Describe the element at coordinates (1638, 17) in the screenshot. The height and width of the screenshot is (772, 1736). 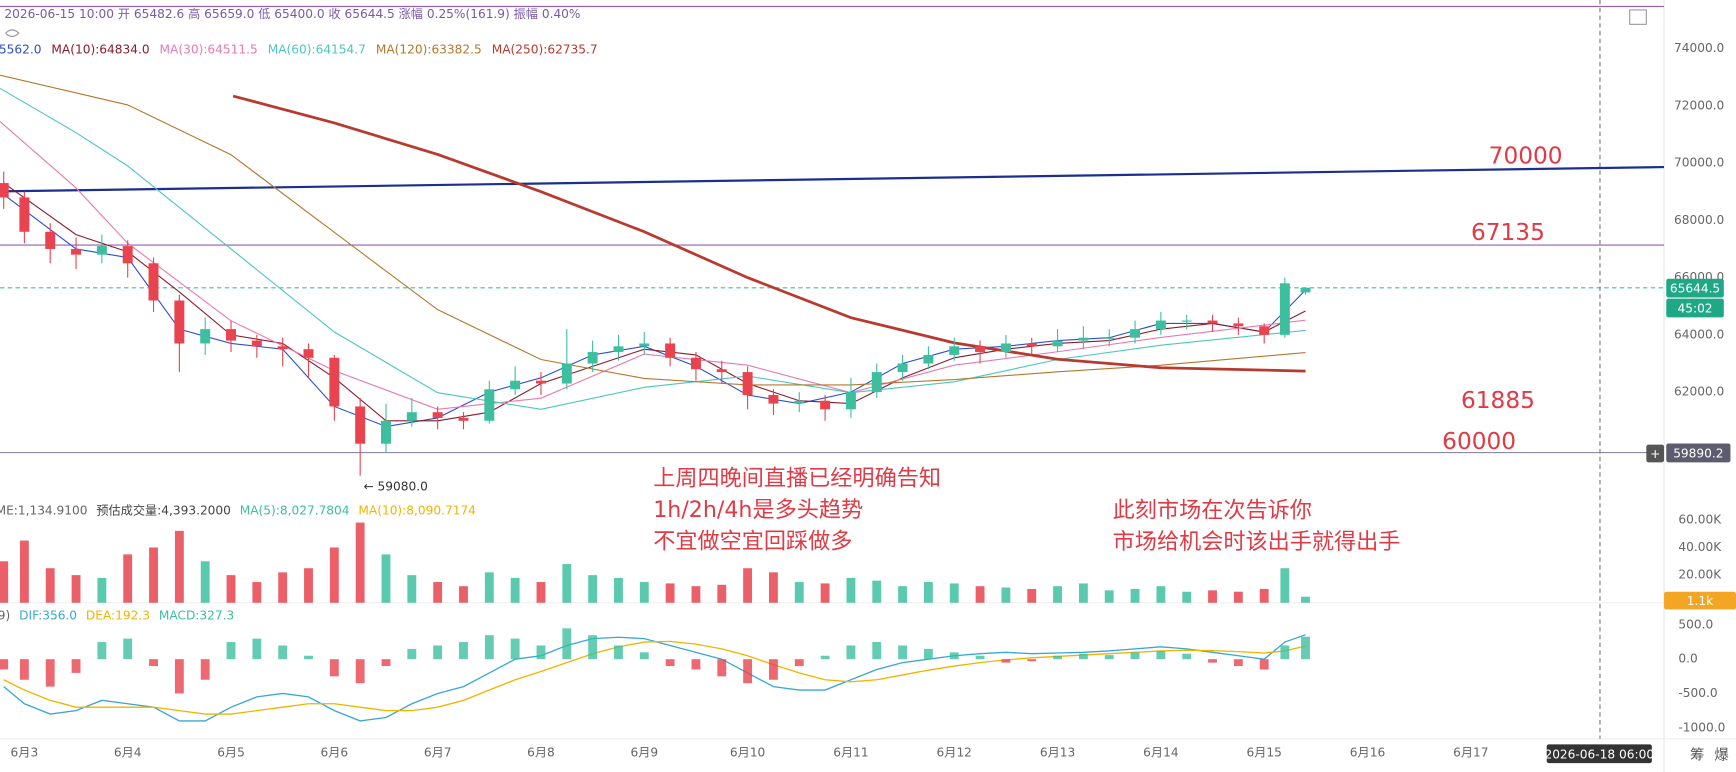
I see `expand-icon` at that location.